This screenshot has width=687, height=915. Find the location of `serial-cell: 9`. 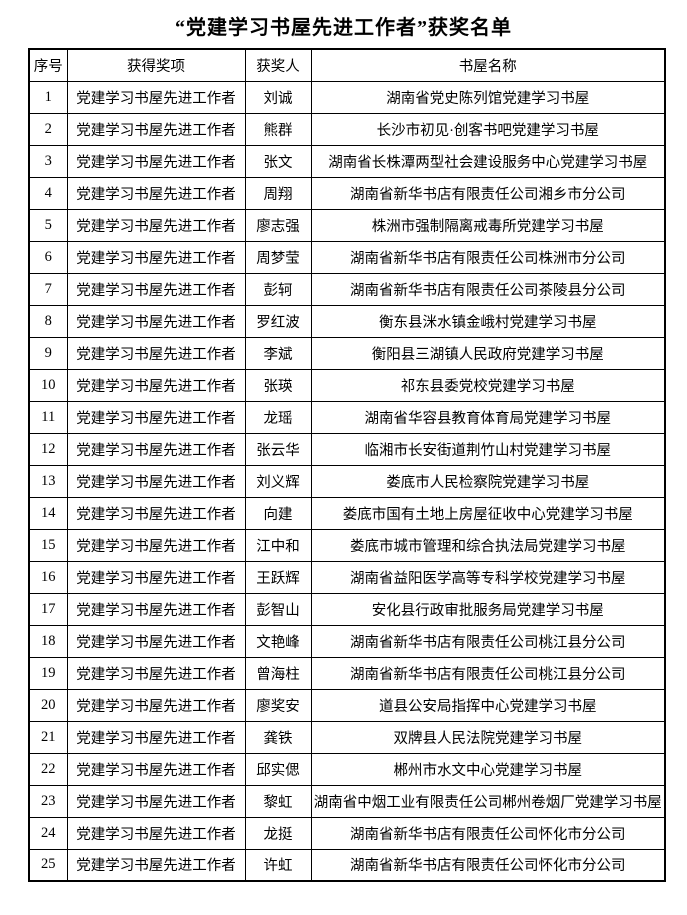

serial-cell: 9 is located at coordinates (48, 353).